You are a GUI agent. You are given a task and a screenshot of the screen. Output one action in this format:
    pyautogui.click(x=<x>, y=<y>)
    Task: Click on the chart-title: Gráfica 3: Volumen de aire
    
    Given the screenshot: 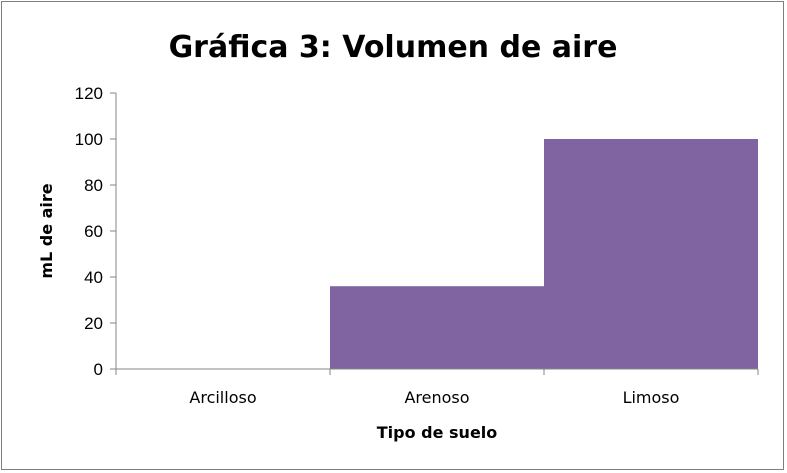 What is the action you would take?
    pyautogui.click(x=393, y=47)
    